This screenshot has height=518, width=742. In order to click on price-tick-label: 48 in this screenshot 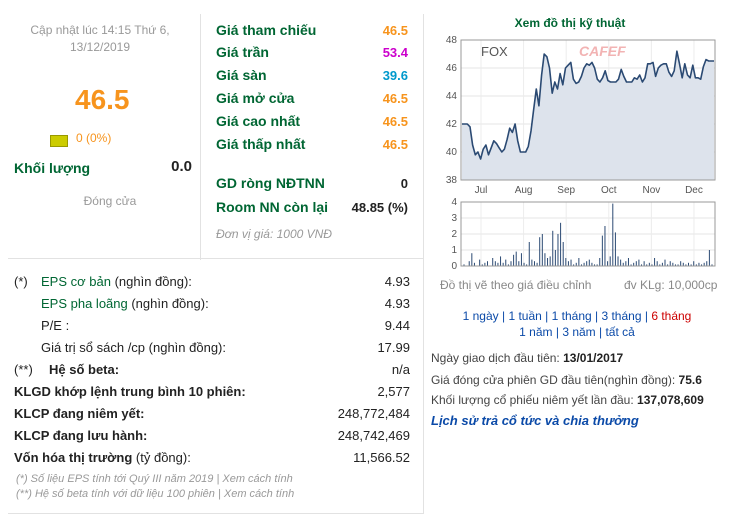, I will do `click(452, 40)`.